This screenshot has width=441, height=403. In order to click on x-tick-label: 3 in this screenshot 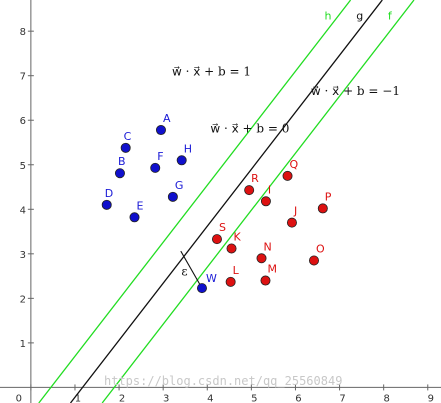, I will do `click(166, 398)`.